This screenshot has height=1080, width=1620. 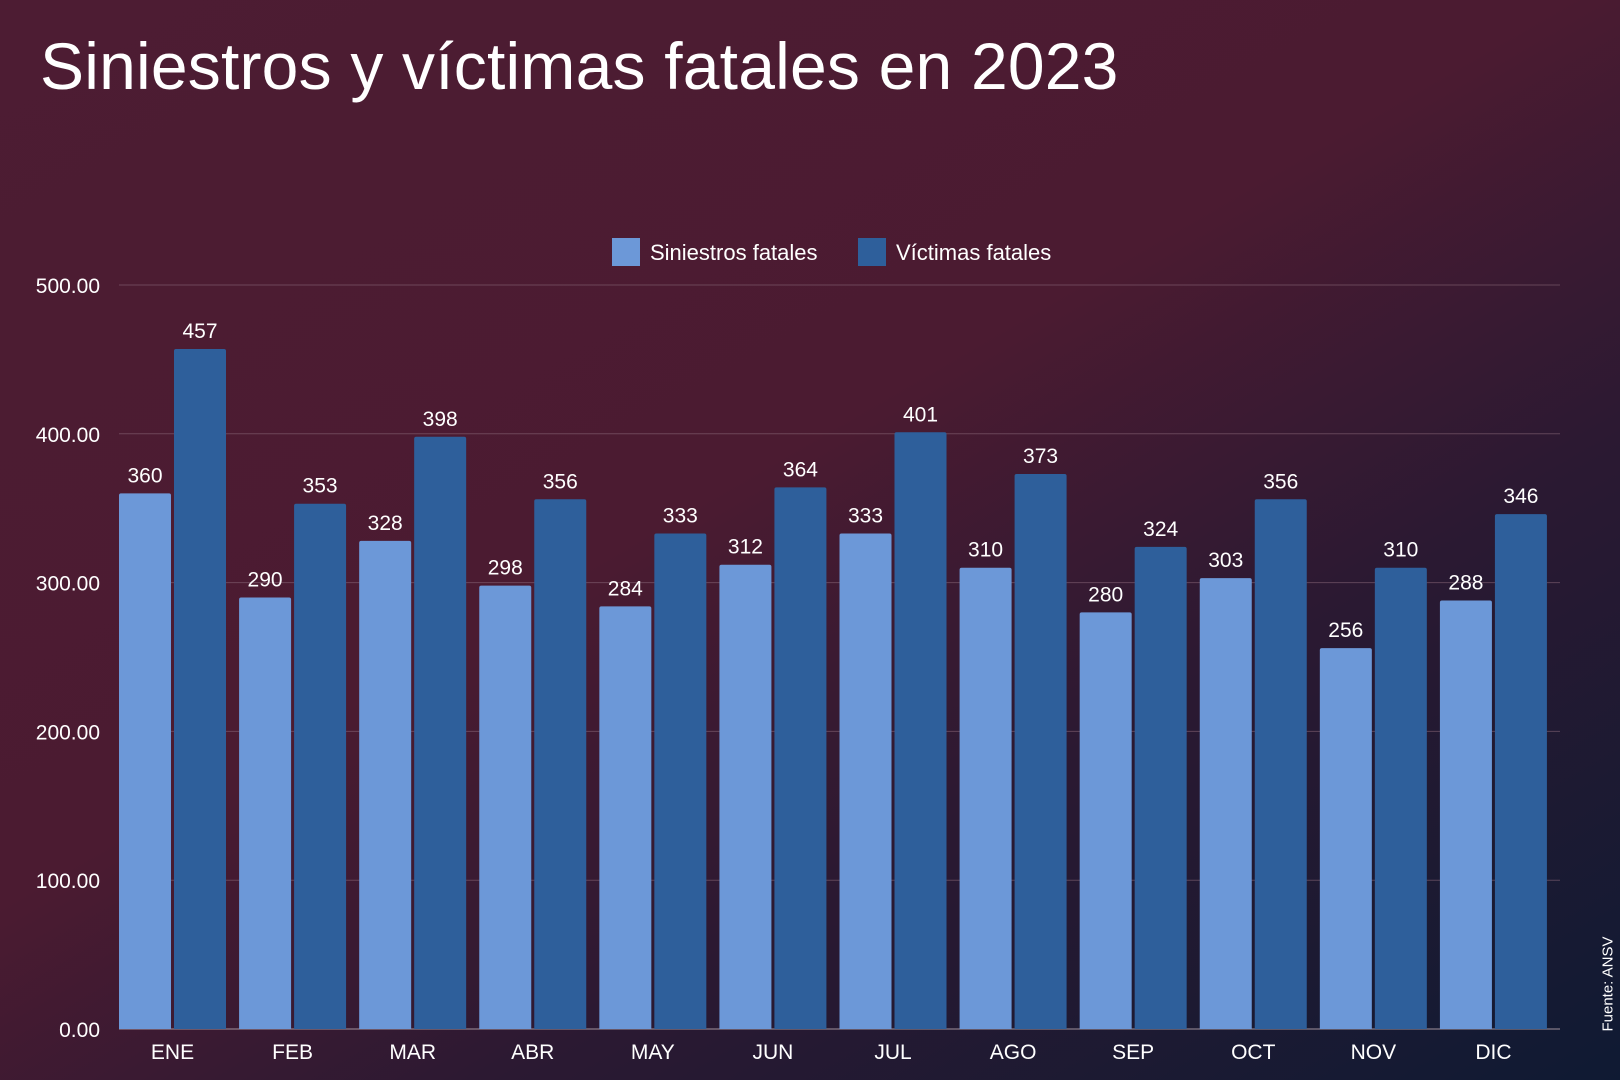 What do you see at coordinates (505, 568) in the screenshot?
I see `data-label-siniestros: 298` at bounding box center [505, 568].